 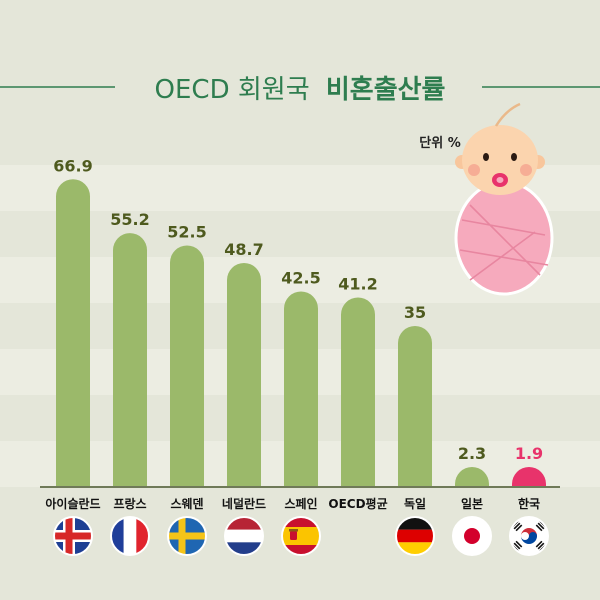 What do you see at coordinates (129, 219) in the screenshot?
I see `value-label: 55.2` at bounding box center [129, 219].